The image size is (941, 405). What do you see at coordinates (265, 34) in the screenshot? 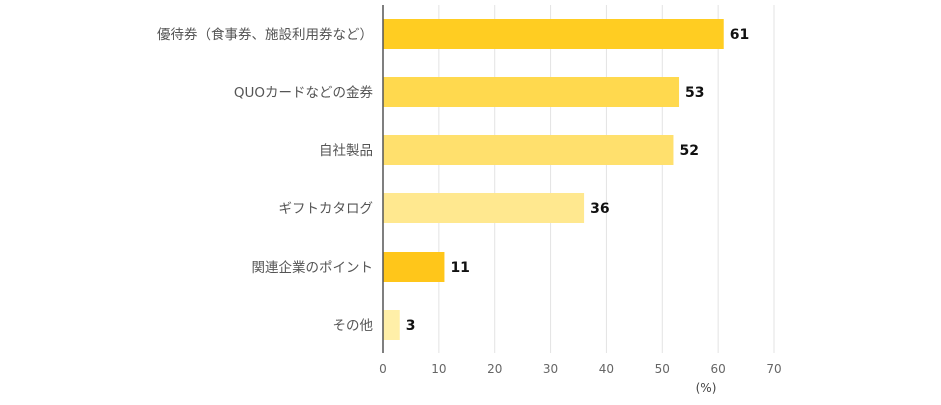
I see `category-label: 優待券（食事券、施設利用券など）` at bounding box center [265, 34].